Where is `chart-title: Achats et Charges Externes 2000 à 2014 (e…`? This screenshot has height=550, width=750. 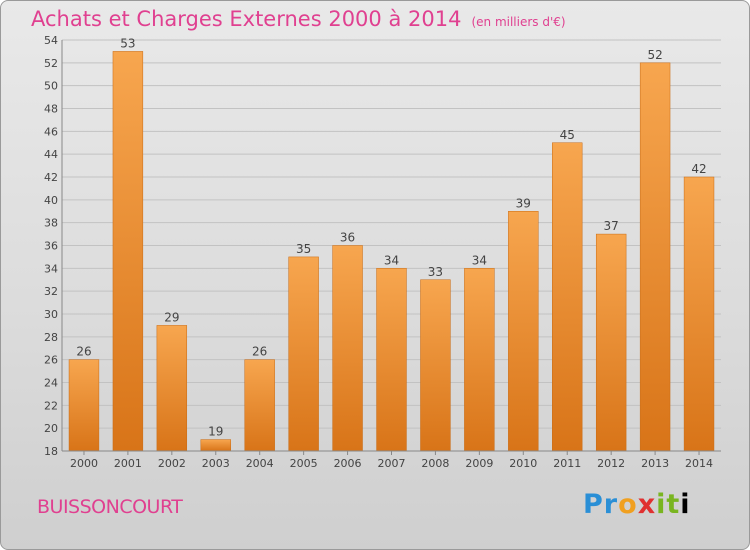
chart-title: Achats et Charges Externes 2000 à 2014 (e… is located at coordinates (298, 19).